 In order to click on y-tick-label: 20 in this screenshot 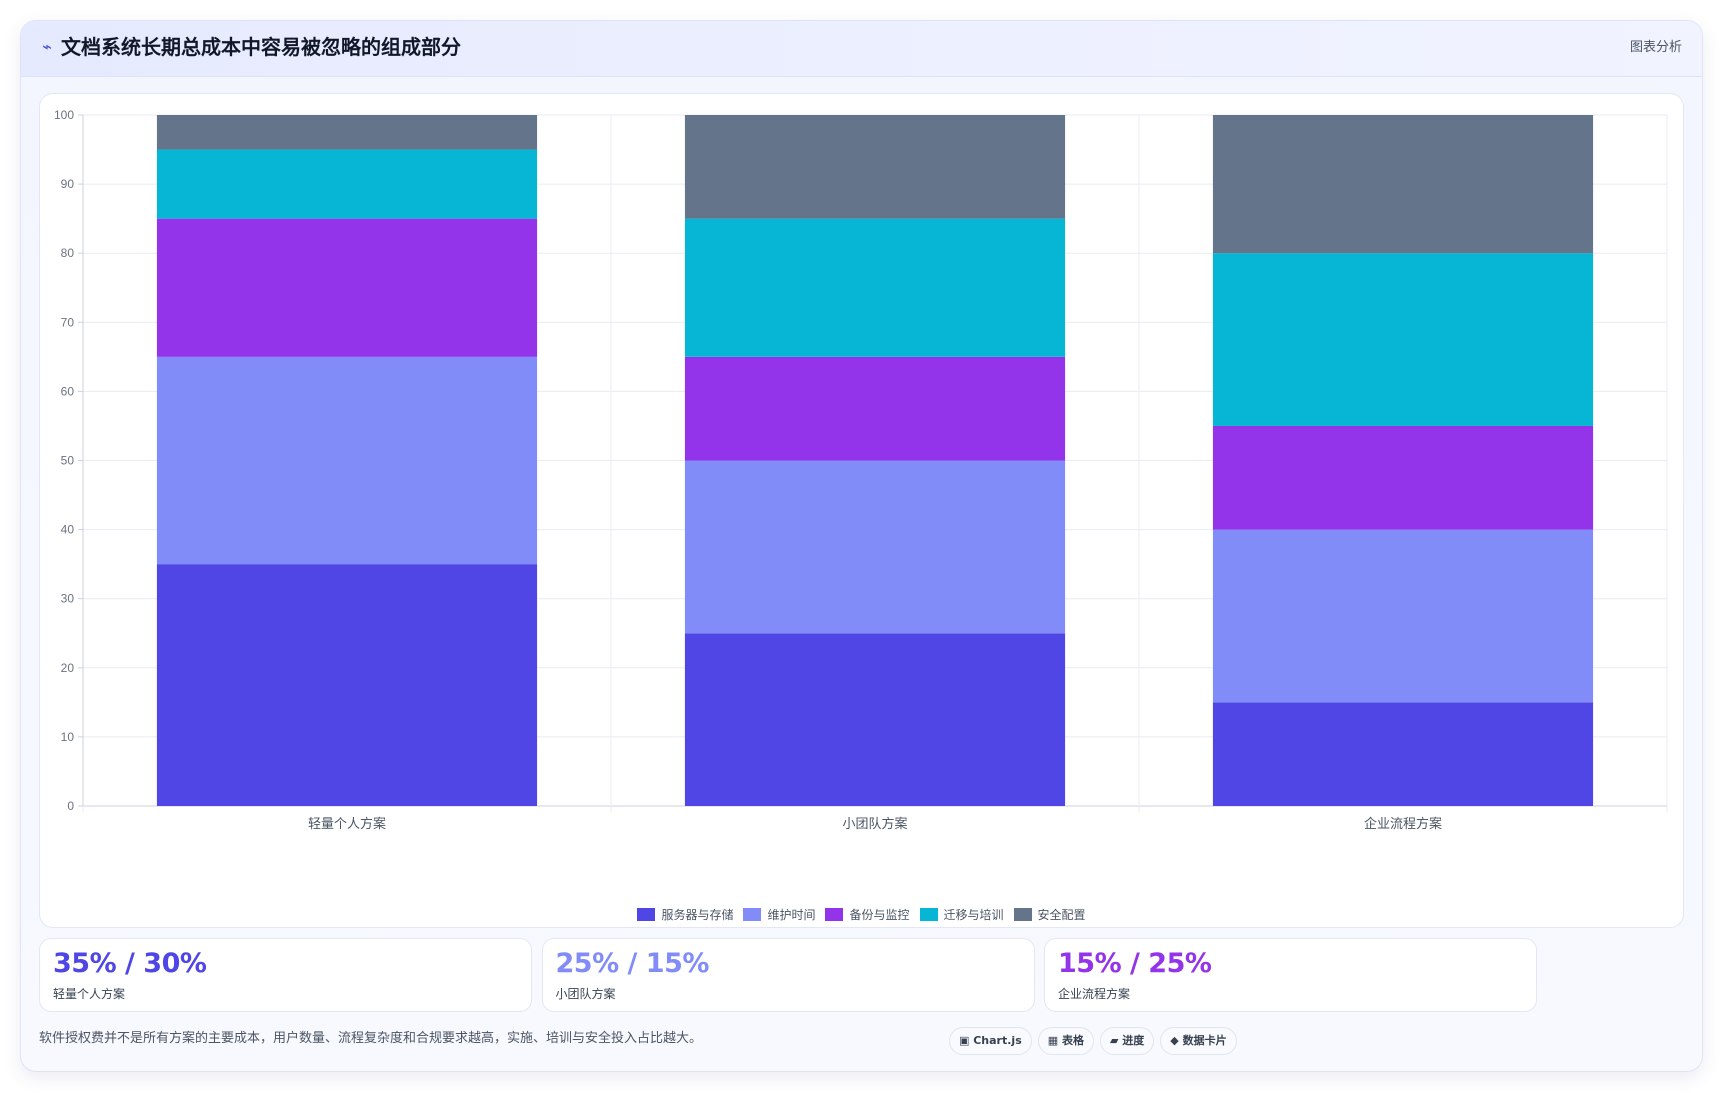, I will do `click(68, 668)`.